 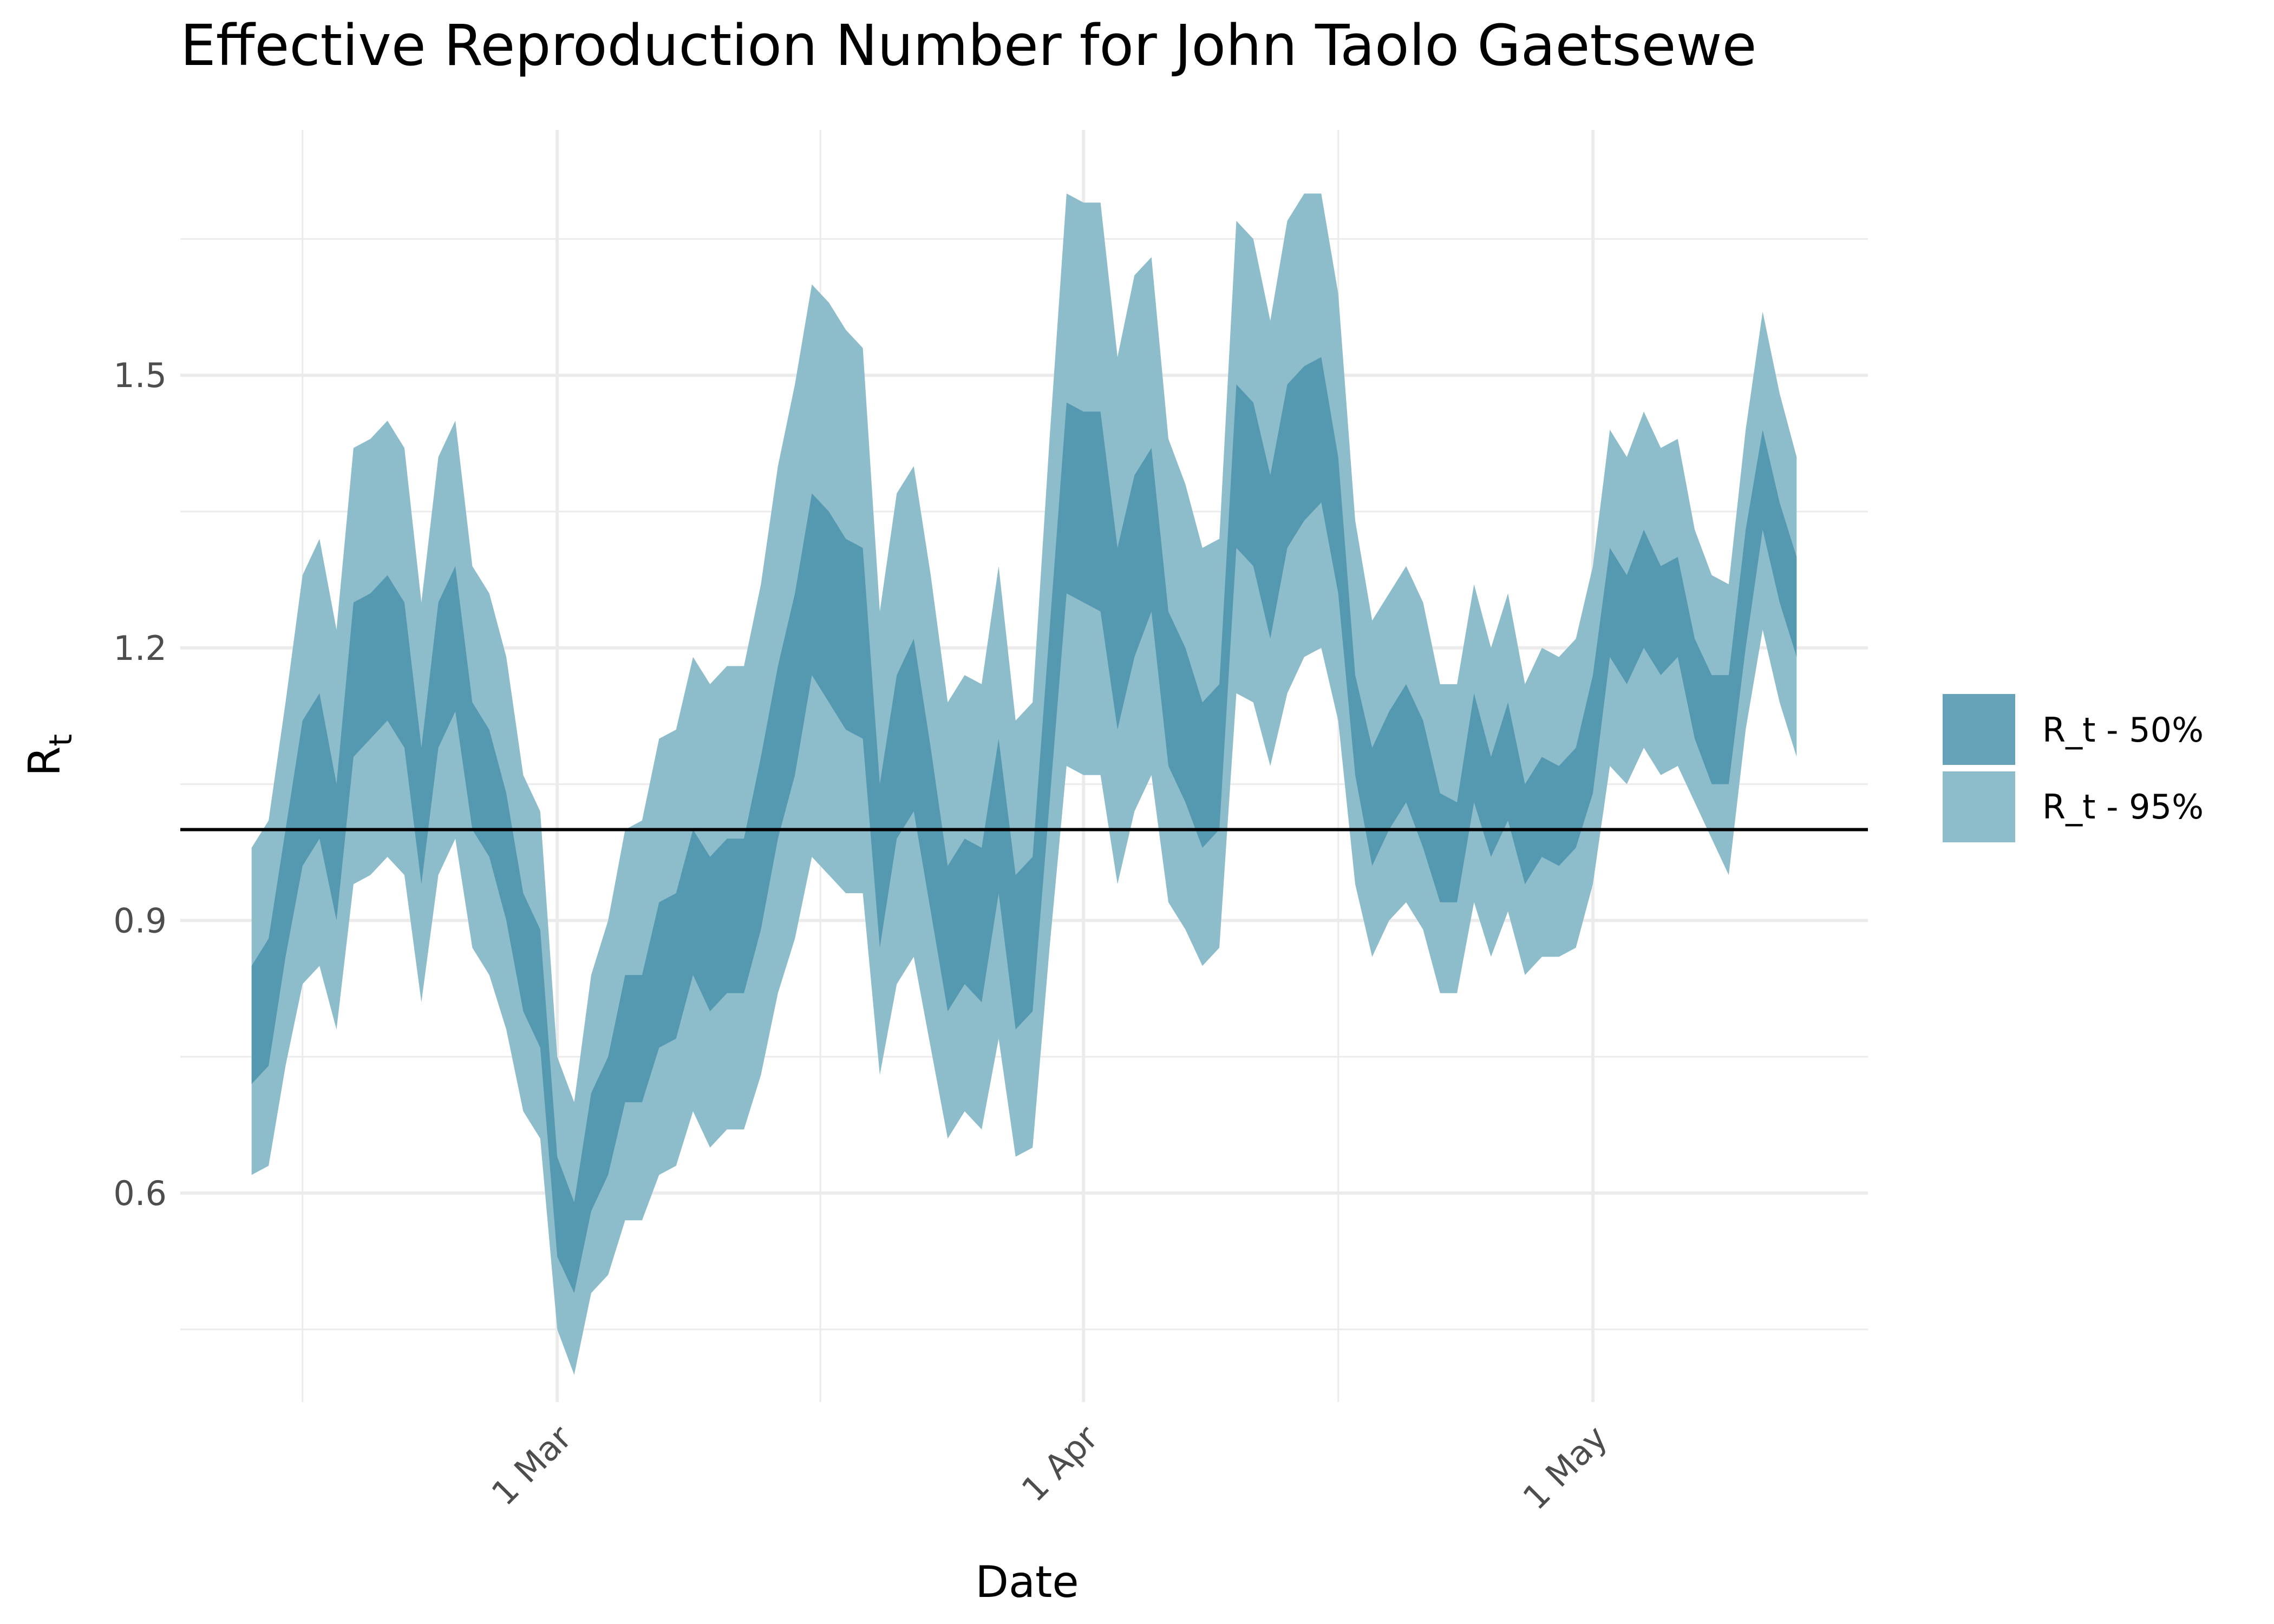 I want to click on y-tick-label: 1.2, so click(x=140, y=648).